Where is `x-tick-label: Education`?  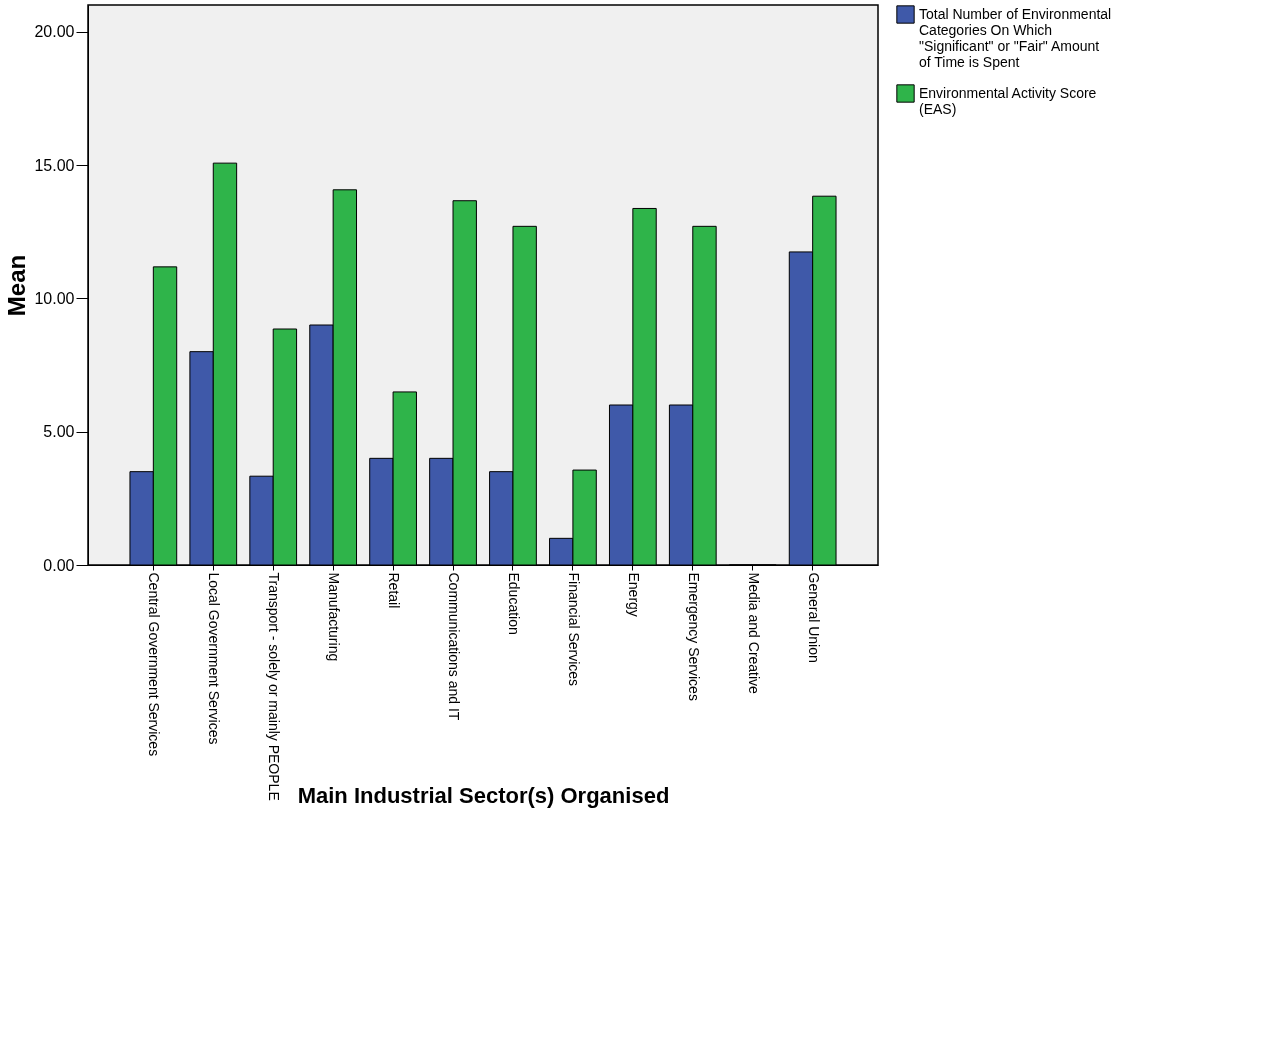
x-tick-label: Education is located at coordinates (513, 603).